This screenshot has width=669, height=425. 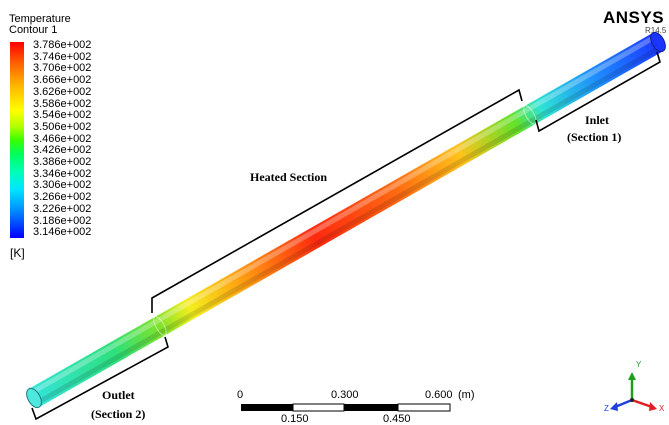 What do you see at coordinates (662, 408) in the screenshot?
I see `triad-x-label: X` at bounding box center [662, 408].